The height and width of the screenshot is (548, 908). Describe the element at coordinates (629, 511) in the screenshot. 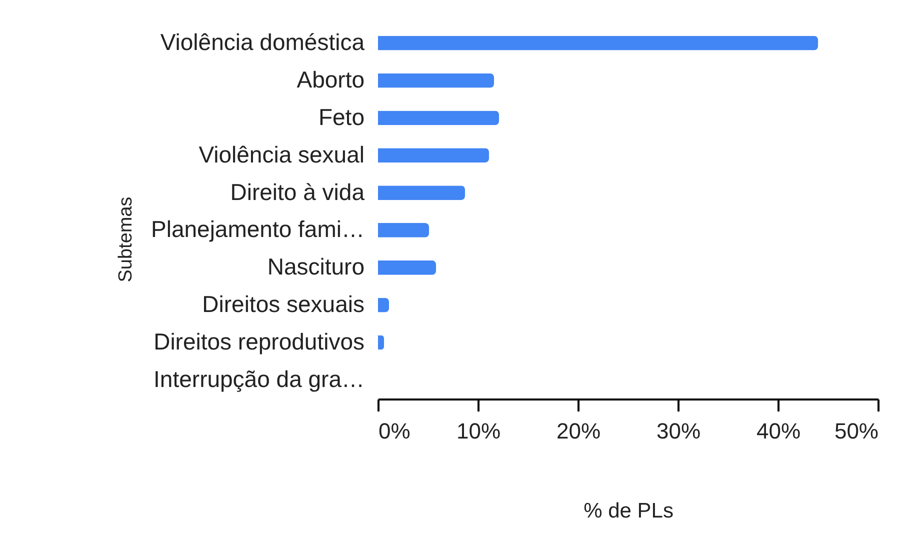

I see `x-axis-title: % de PLs` at that location.